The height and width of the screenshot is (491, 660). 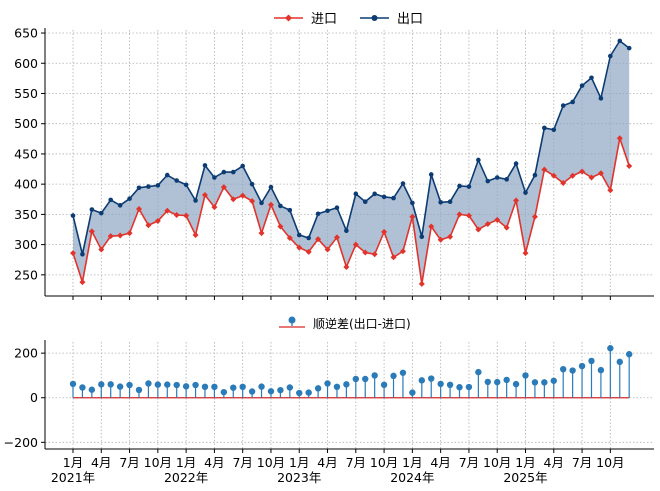 I want to click on x-year-label: 2023年, so click(x=299, y=477).